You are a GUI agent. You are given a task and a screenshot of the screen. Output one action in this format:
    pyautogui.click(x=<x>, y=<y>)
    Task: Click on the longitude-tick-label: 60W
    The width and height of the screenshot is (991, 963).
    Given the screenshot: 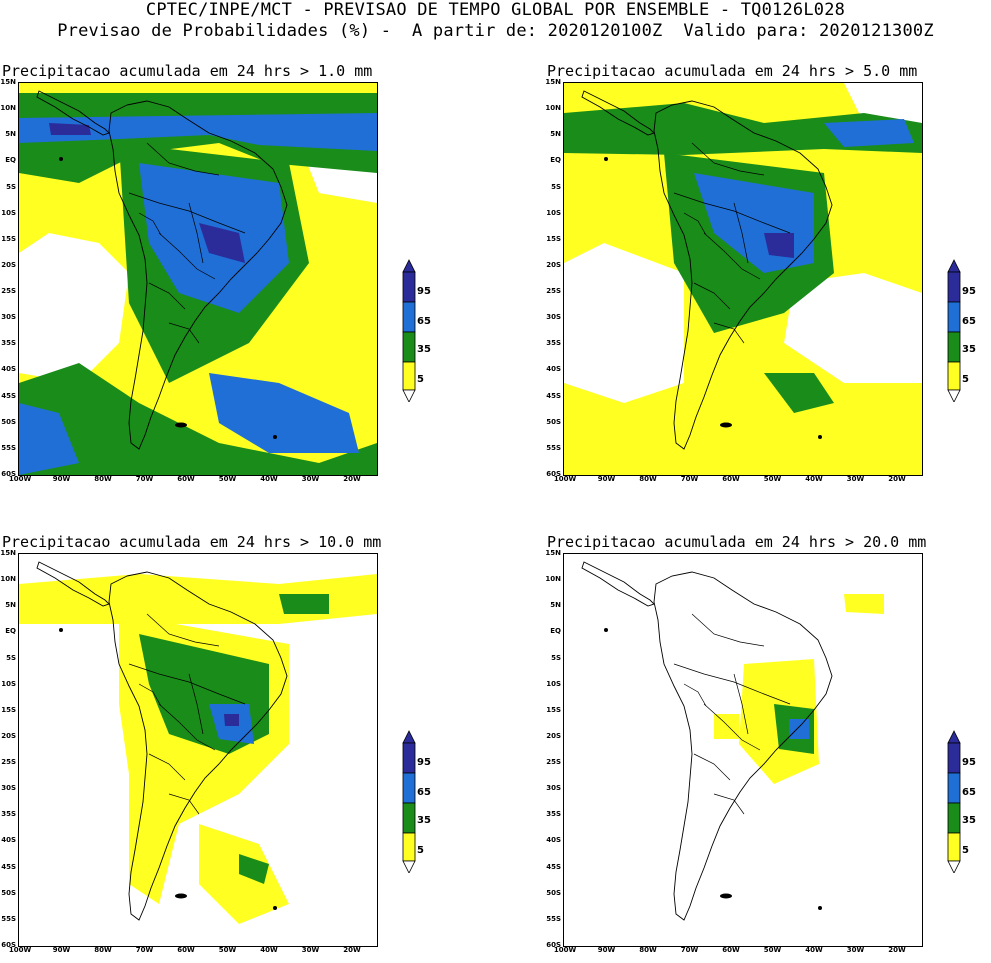 What is the action you would take?
    pyautogui.click(x=731, y=479)
    